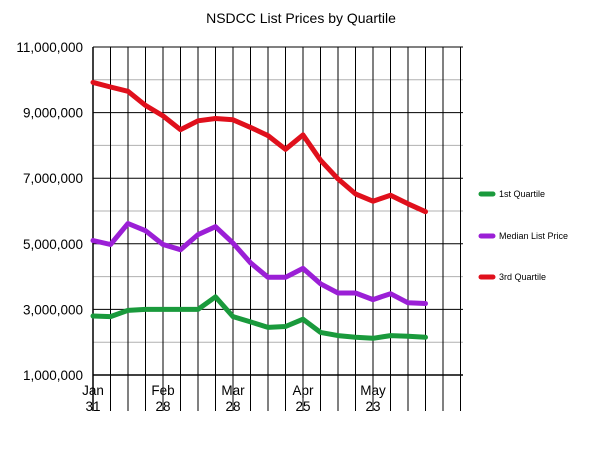 The width and height of the screenshot is (600, 463). Describe the element at coordinates (53, 113) in the screenshot. I see `y-tick-label: 9,000,000` at that location.